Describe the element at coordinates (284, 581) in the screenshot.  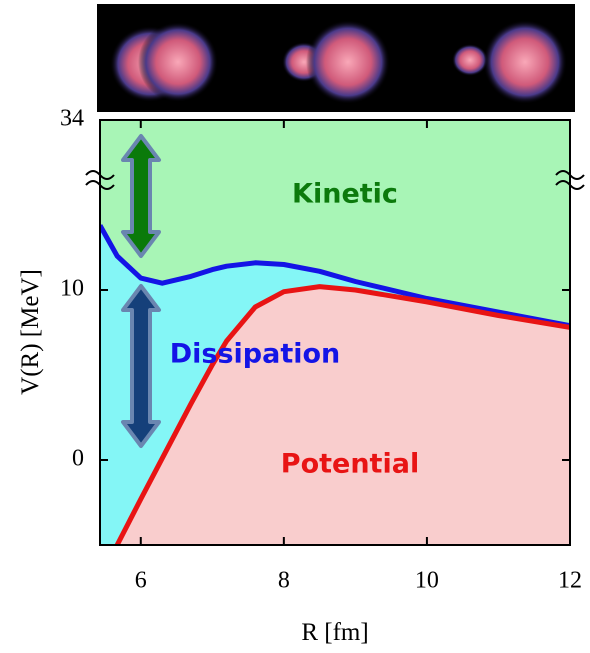
I see `x-tick-label: 8` at that location.